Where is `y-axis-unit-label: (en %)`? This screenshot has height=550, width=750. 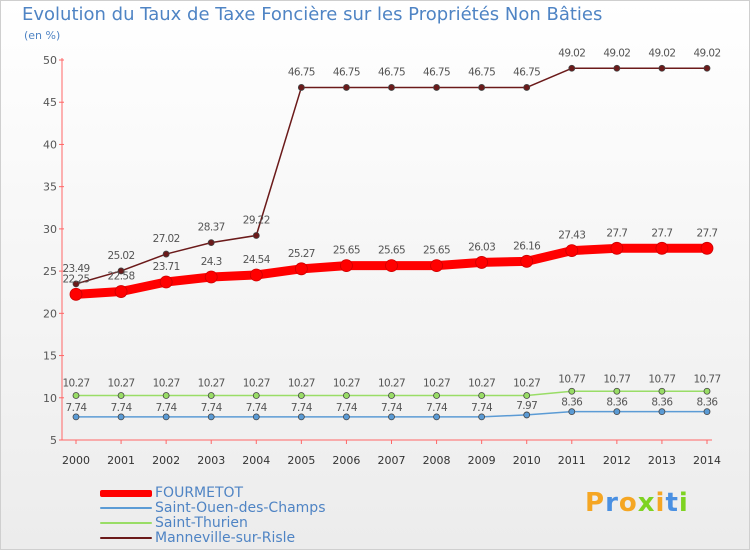 y-axis-unit-label: (en %) is located at coordinates (42, 35).